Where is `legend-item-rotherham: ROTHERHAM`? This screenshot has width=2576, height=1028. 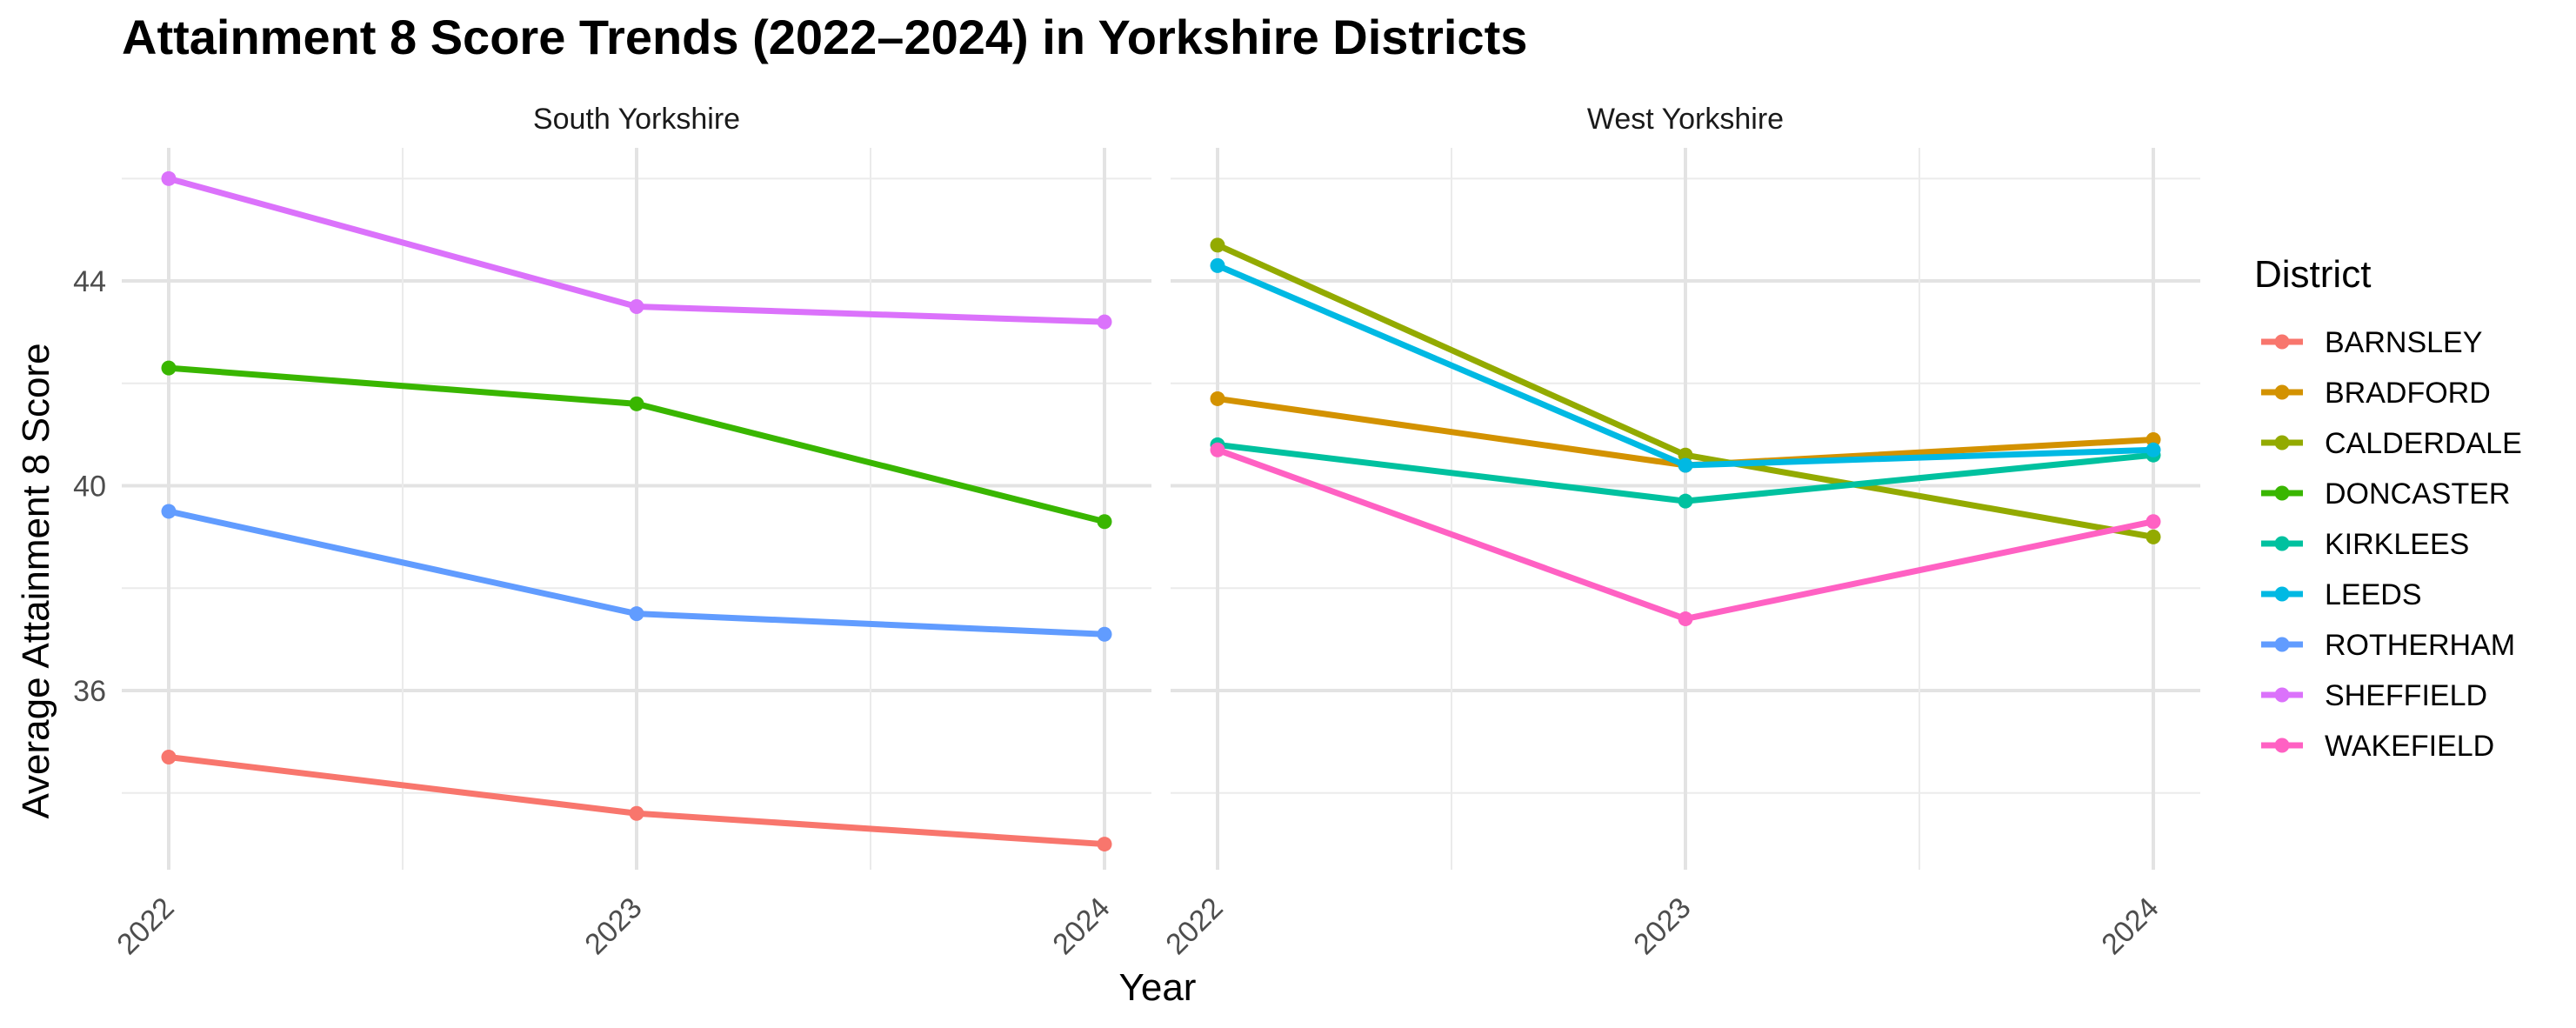
legend-item-rotherham: ROTHERHAM is located at coordinates (2388, 645).